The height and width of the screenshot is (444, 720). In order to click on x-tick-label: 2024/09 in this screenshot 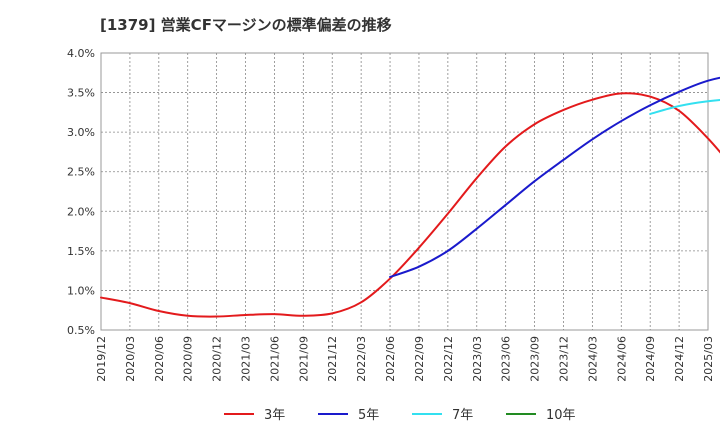, I will do `click(650, 359)`.